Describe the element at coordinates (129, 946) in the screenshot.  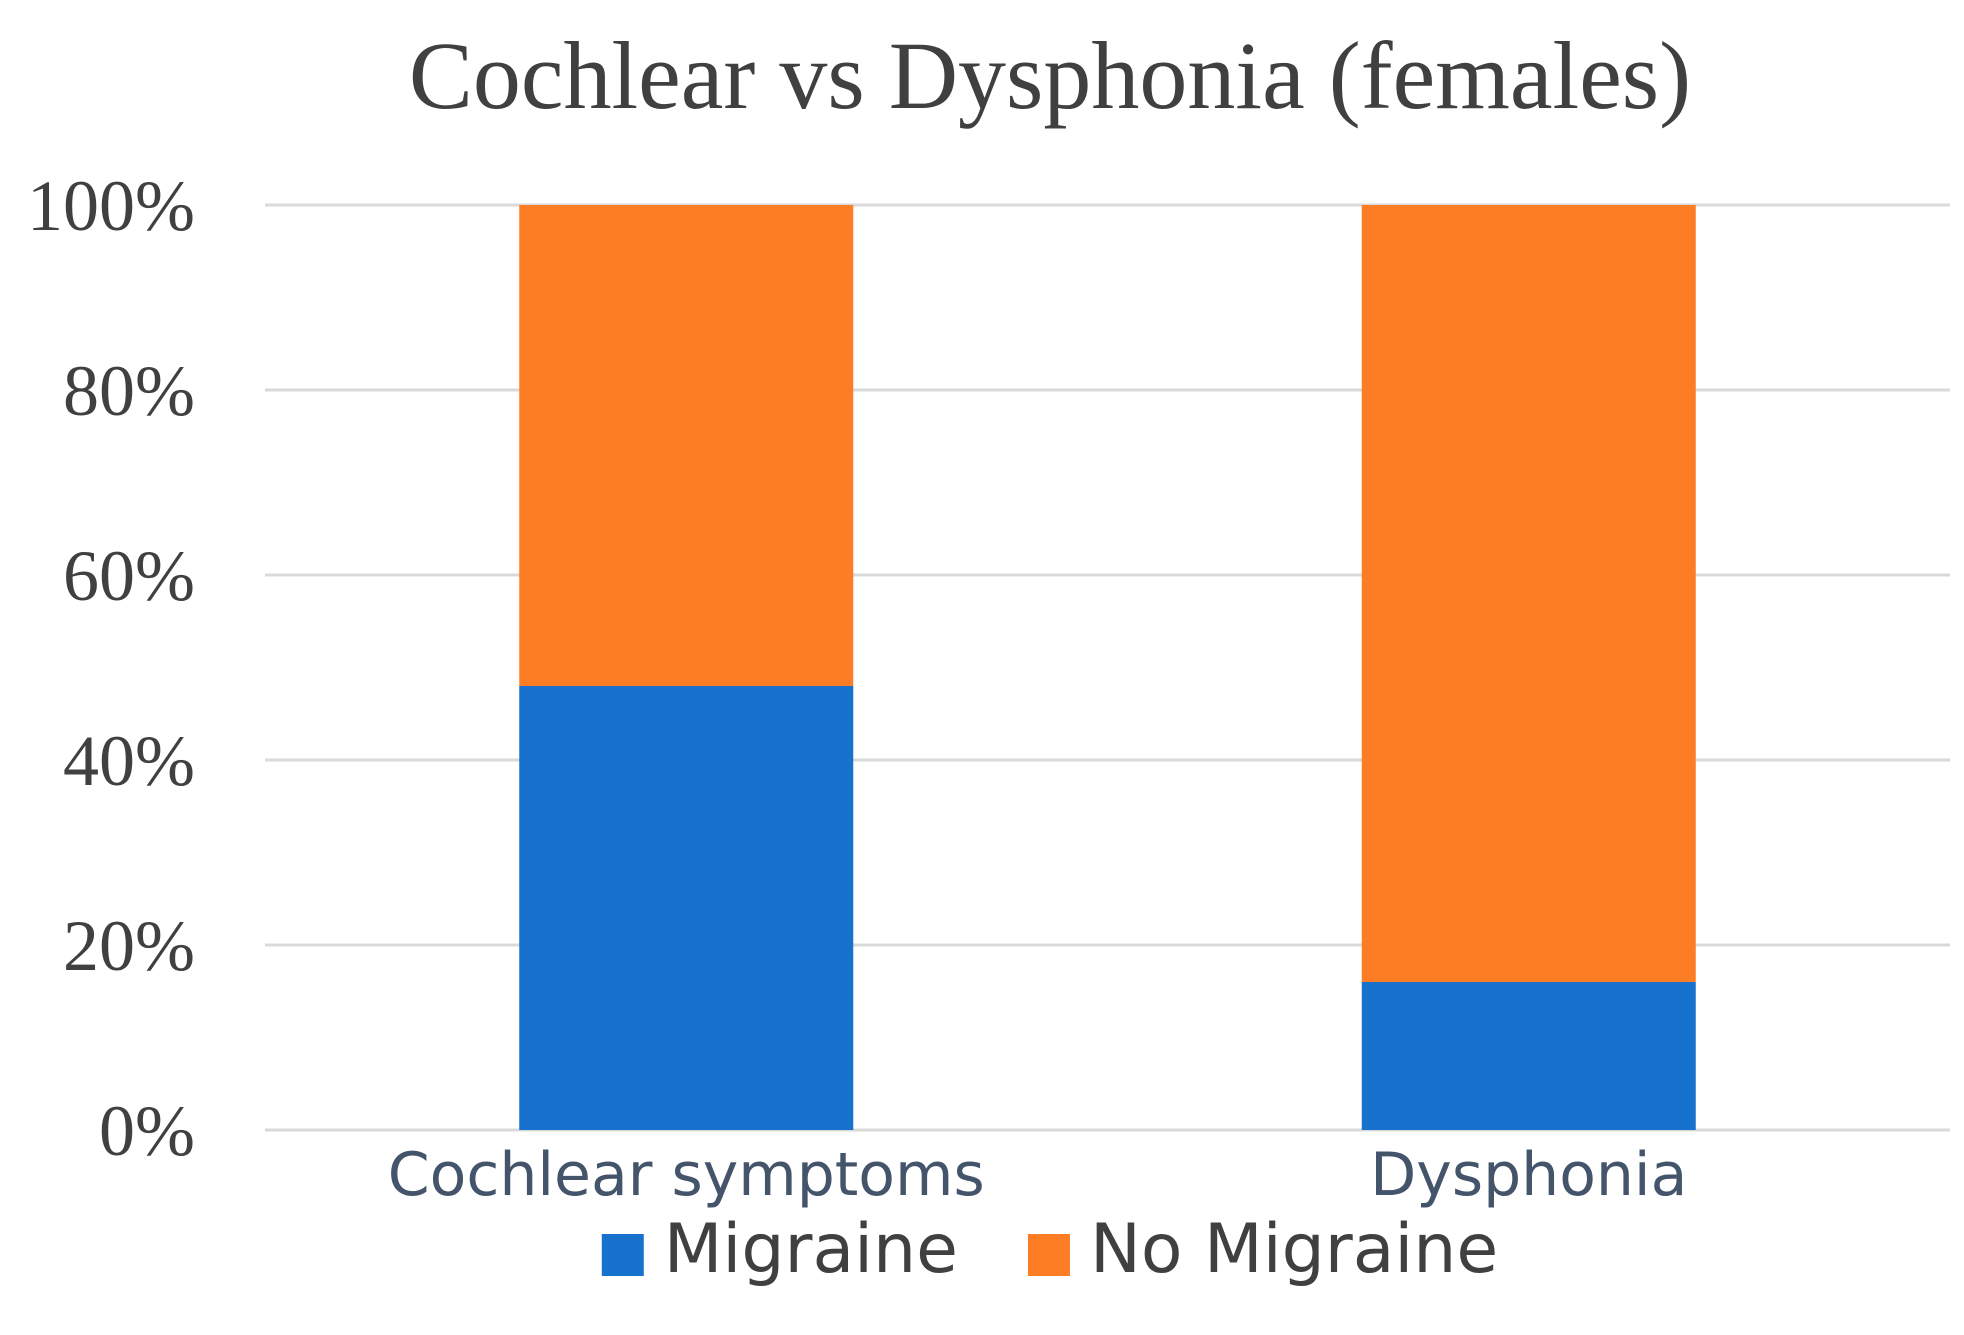
I see `y-tick-label: 20%` at that location.